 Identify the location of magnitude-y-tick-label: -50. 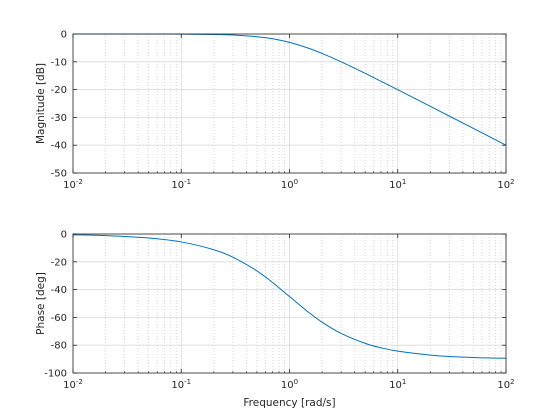
(59, 174).